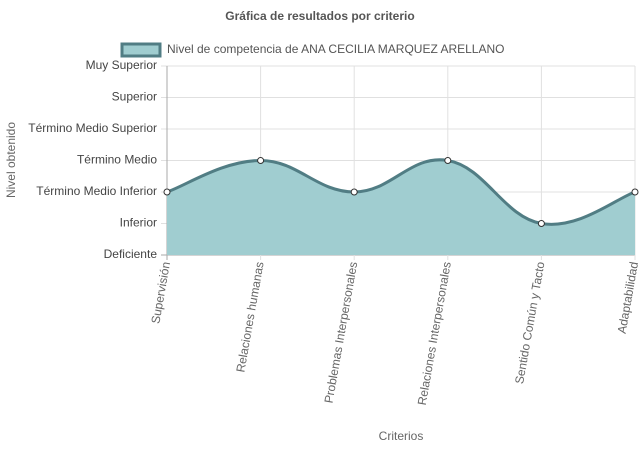  I want to click on x-tick-label: Problemas Interpersonales, so click(341, 333).